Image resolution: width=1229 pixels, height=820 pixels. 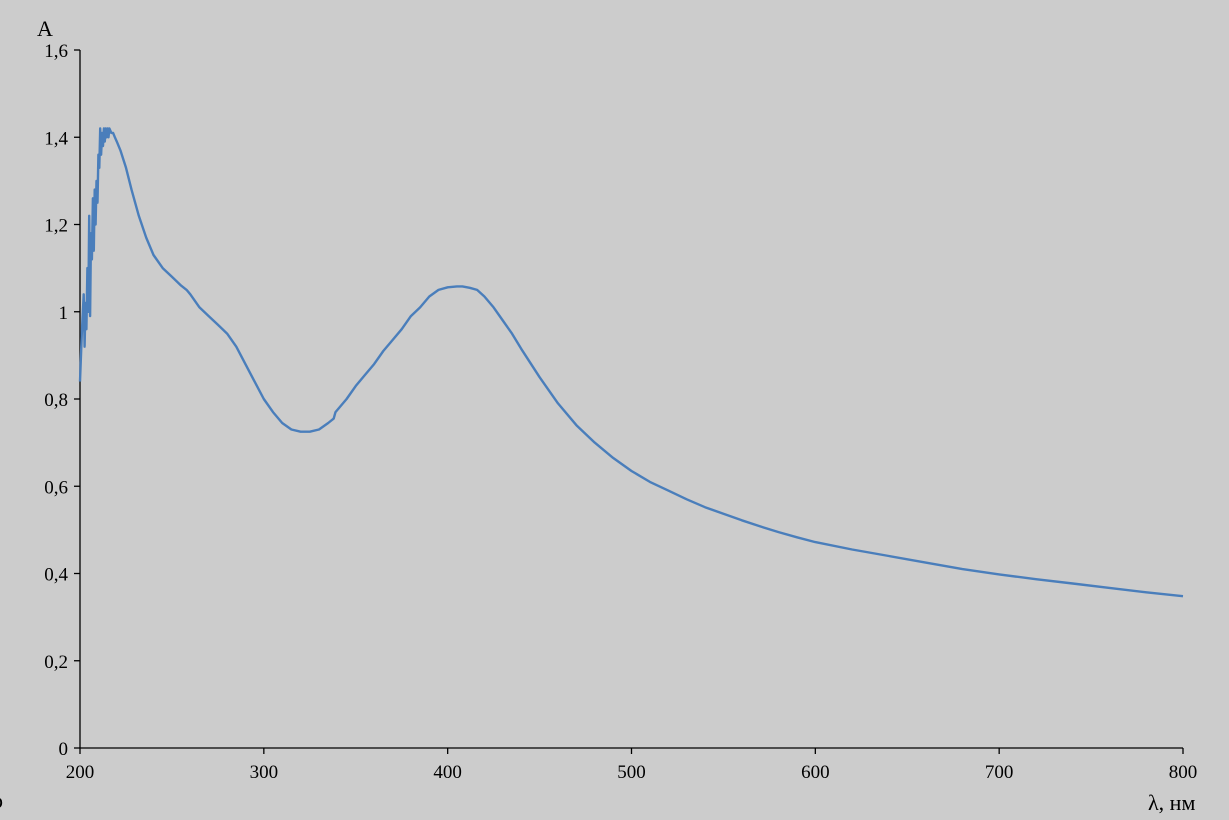 What do you see at coordinates (56, 138) in the screenshot?
I see `y-tick-label: 1,4` at bounding box center [56, 138].